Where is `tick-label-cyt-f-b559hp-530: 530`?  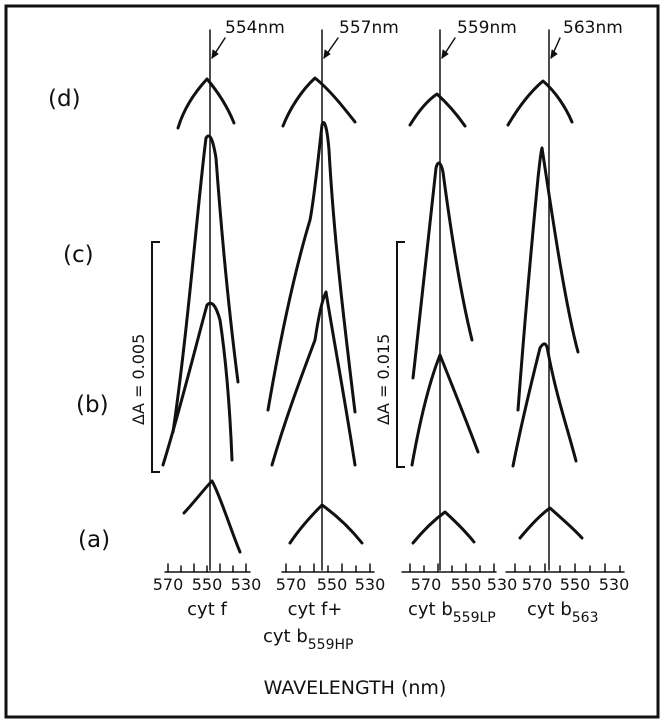
tick-label-cyt-f-b559hp-530: 530 is located at coordinates (370, 584).